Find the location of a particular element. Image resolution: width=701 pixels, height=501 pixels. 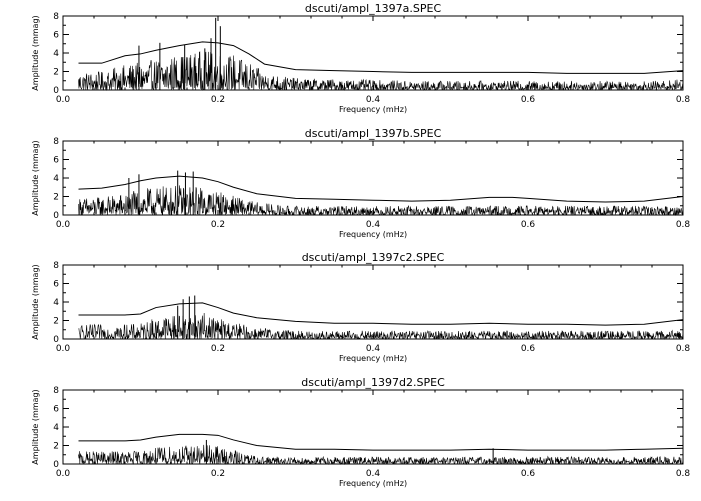

chart-title: dscuti/ampl_1397a.SPEC is located at coordinates (373, 8).